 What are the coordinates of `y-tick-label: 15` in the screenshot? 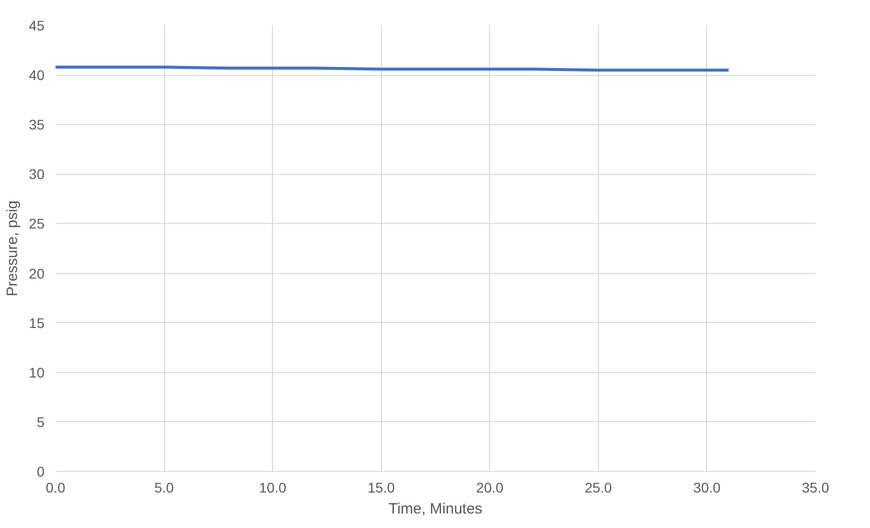 It's located at (36, 322).